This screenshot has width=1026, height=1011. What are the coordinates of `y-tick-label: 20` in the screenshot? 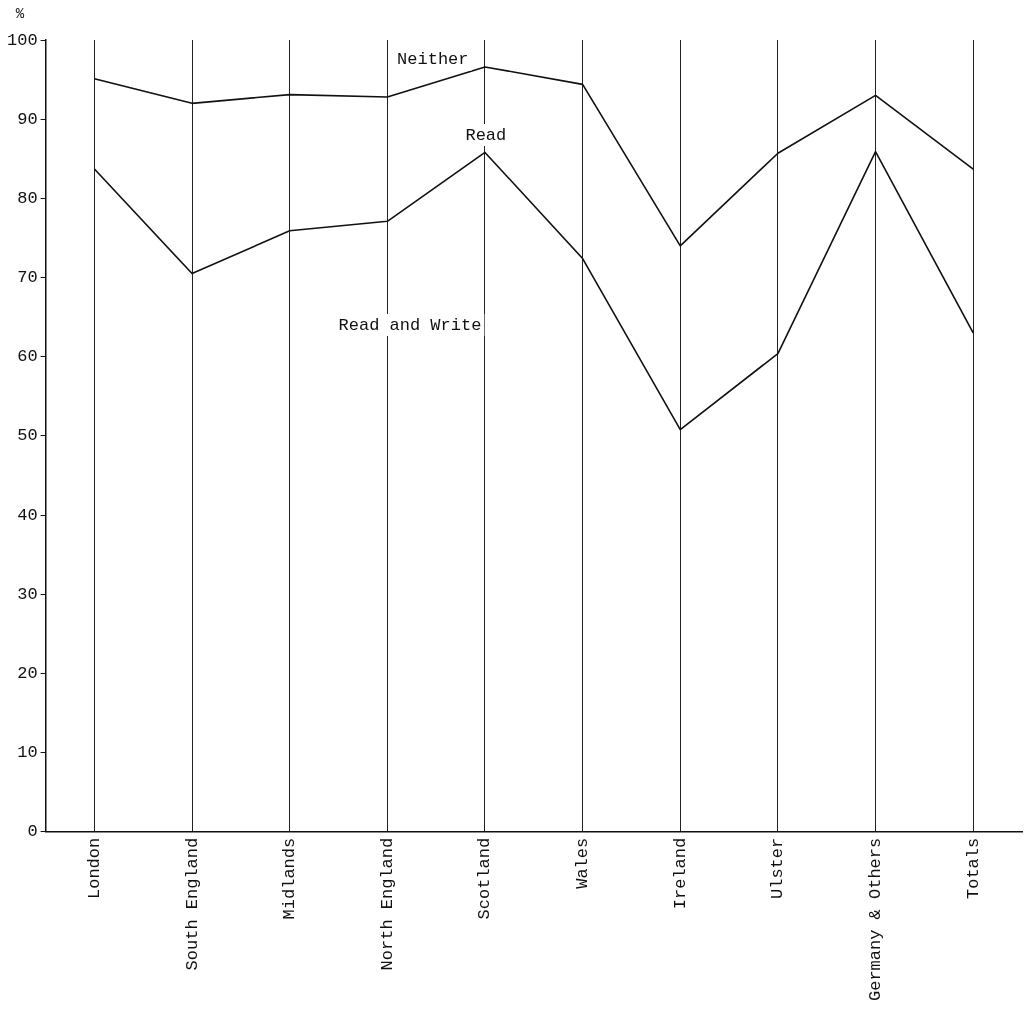 It's located at (27, 673).